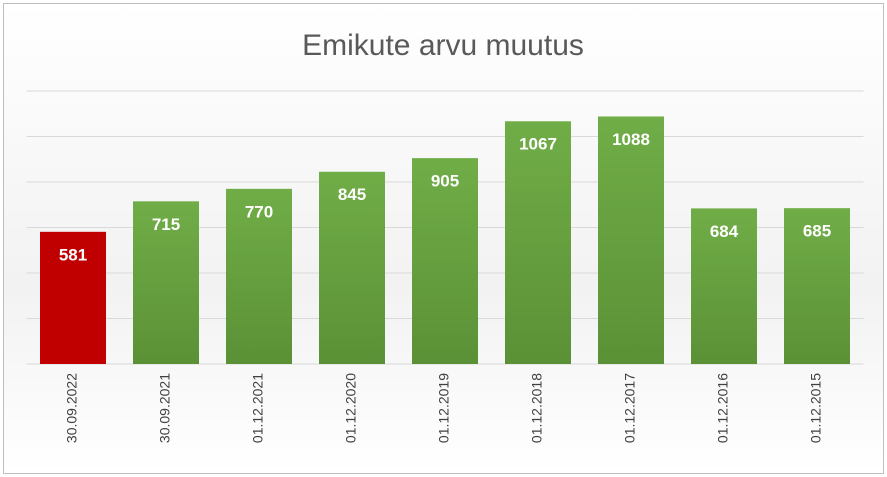 The width and height of the screenshot is (887, 477). What do you see at coordinates (723, 408) in the screenshot?
I see `x-tick-label: 01.12.2016` at bounding box center [723, 408].